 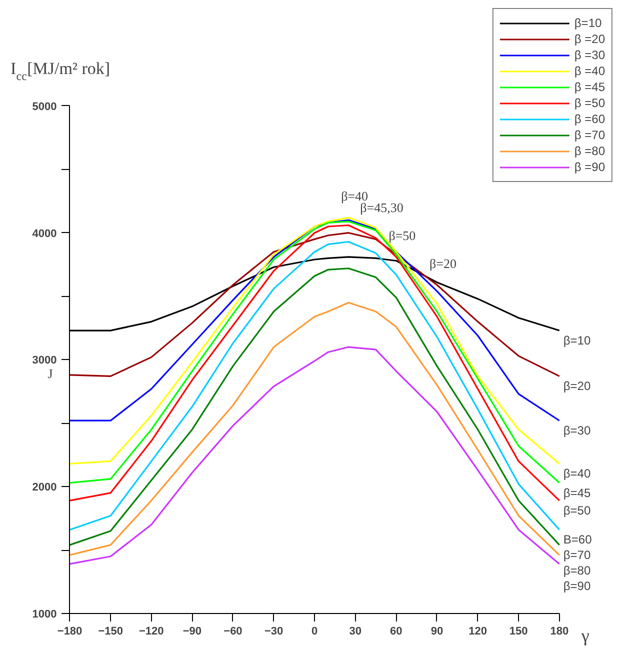 What do you see at coordinates (274, 631) in the screenshot?
I see `x-tick-label: −30` at bounding box center [274, 631].